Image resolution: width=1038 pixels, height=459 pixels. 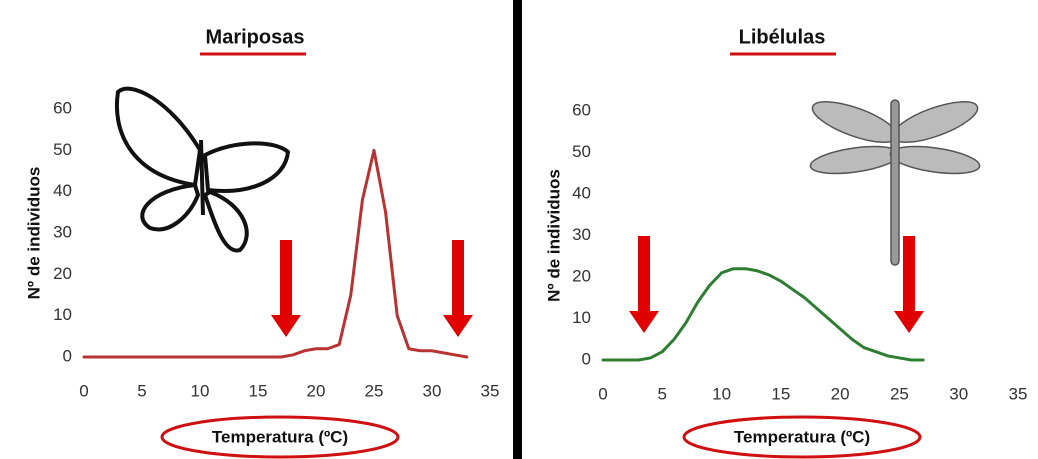 I want to click on chart-title: Libélulas, so click(x=782, y=37).